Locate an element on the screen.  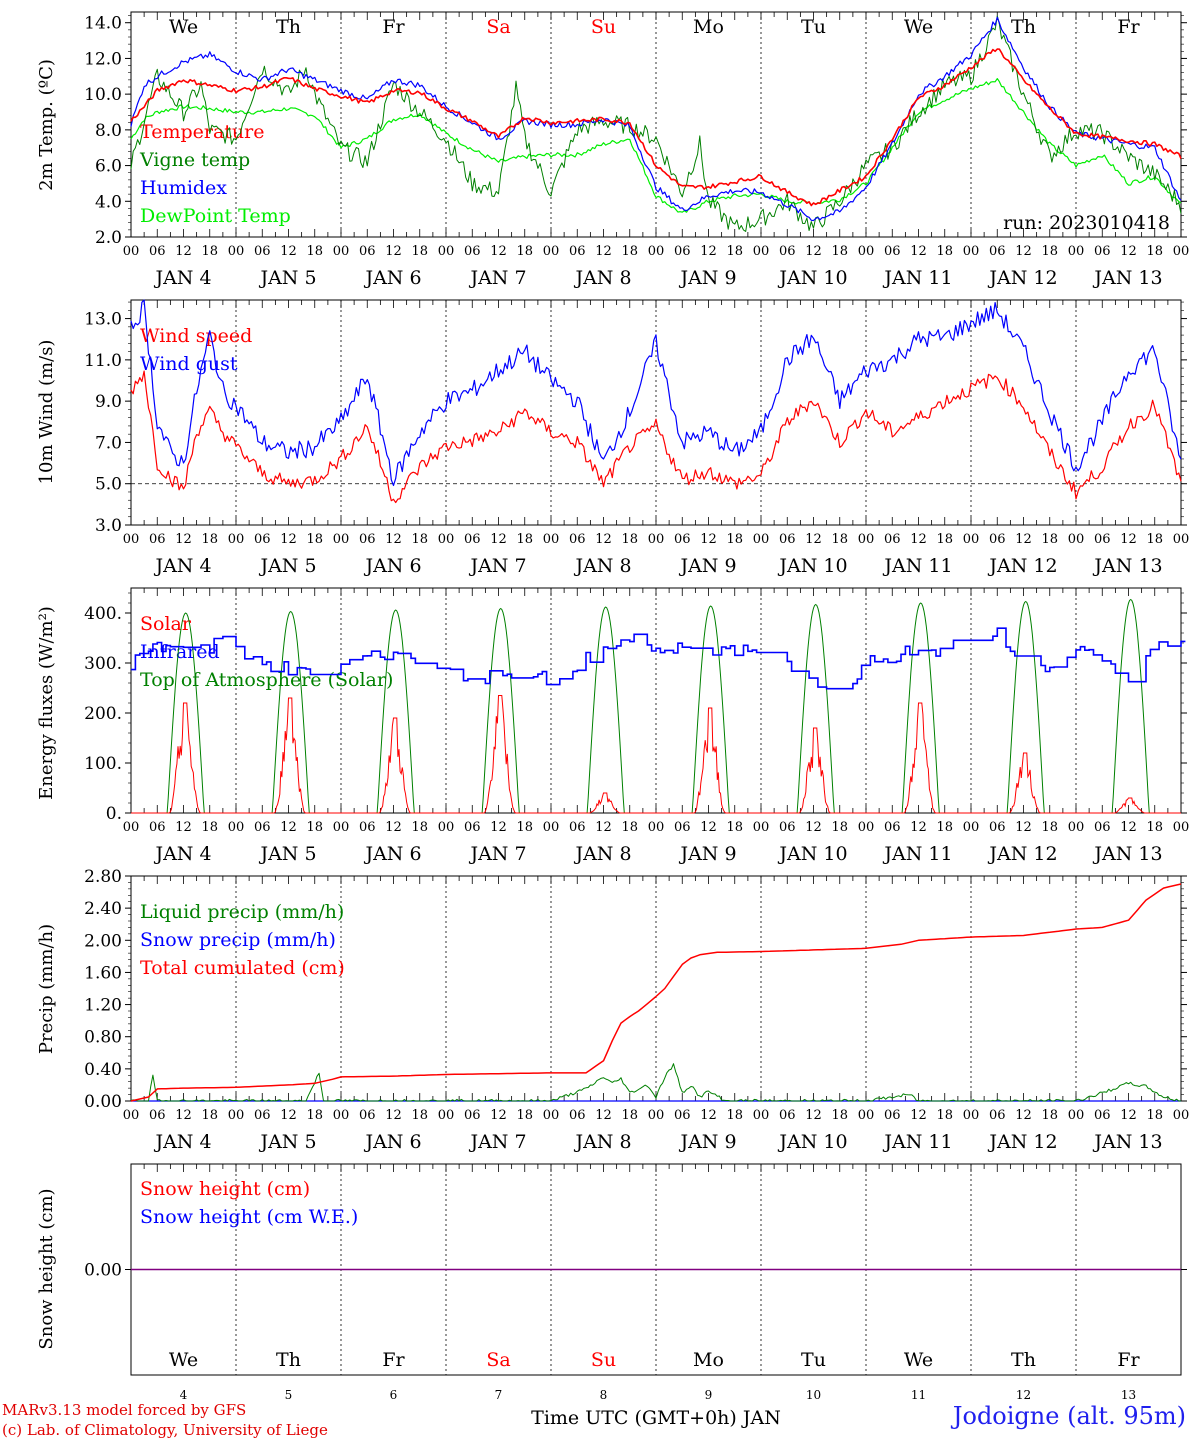
weekday-label-top: We is located at coordinates (918, 27).